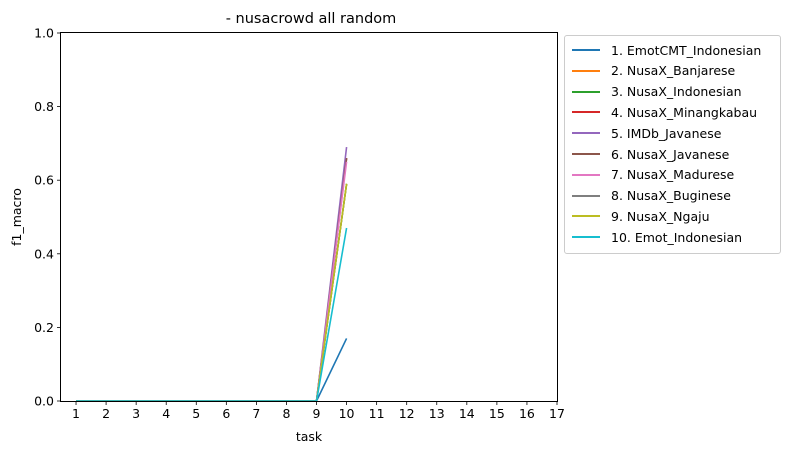  What do you see at coordinates (76, 413) in the screenshot?
I see `x-tick-label: 1` at bounding box center [76, 413].